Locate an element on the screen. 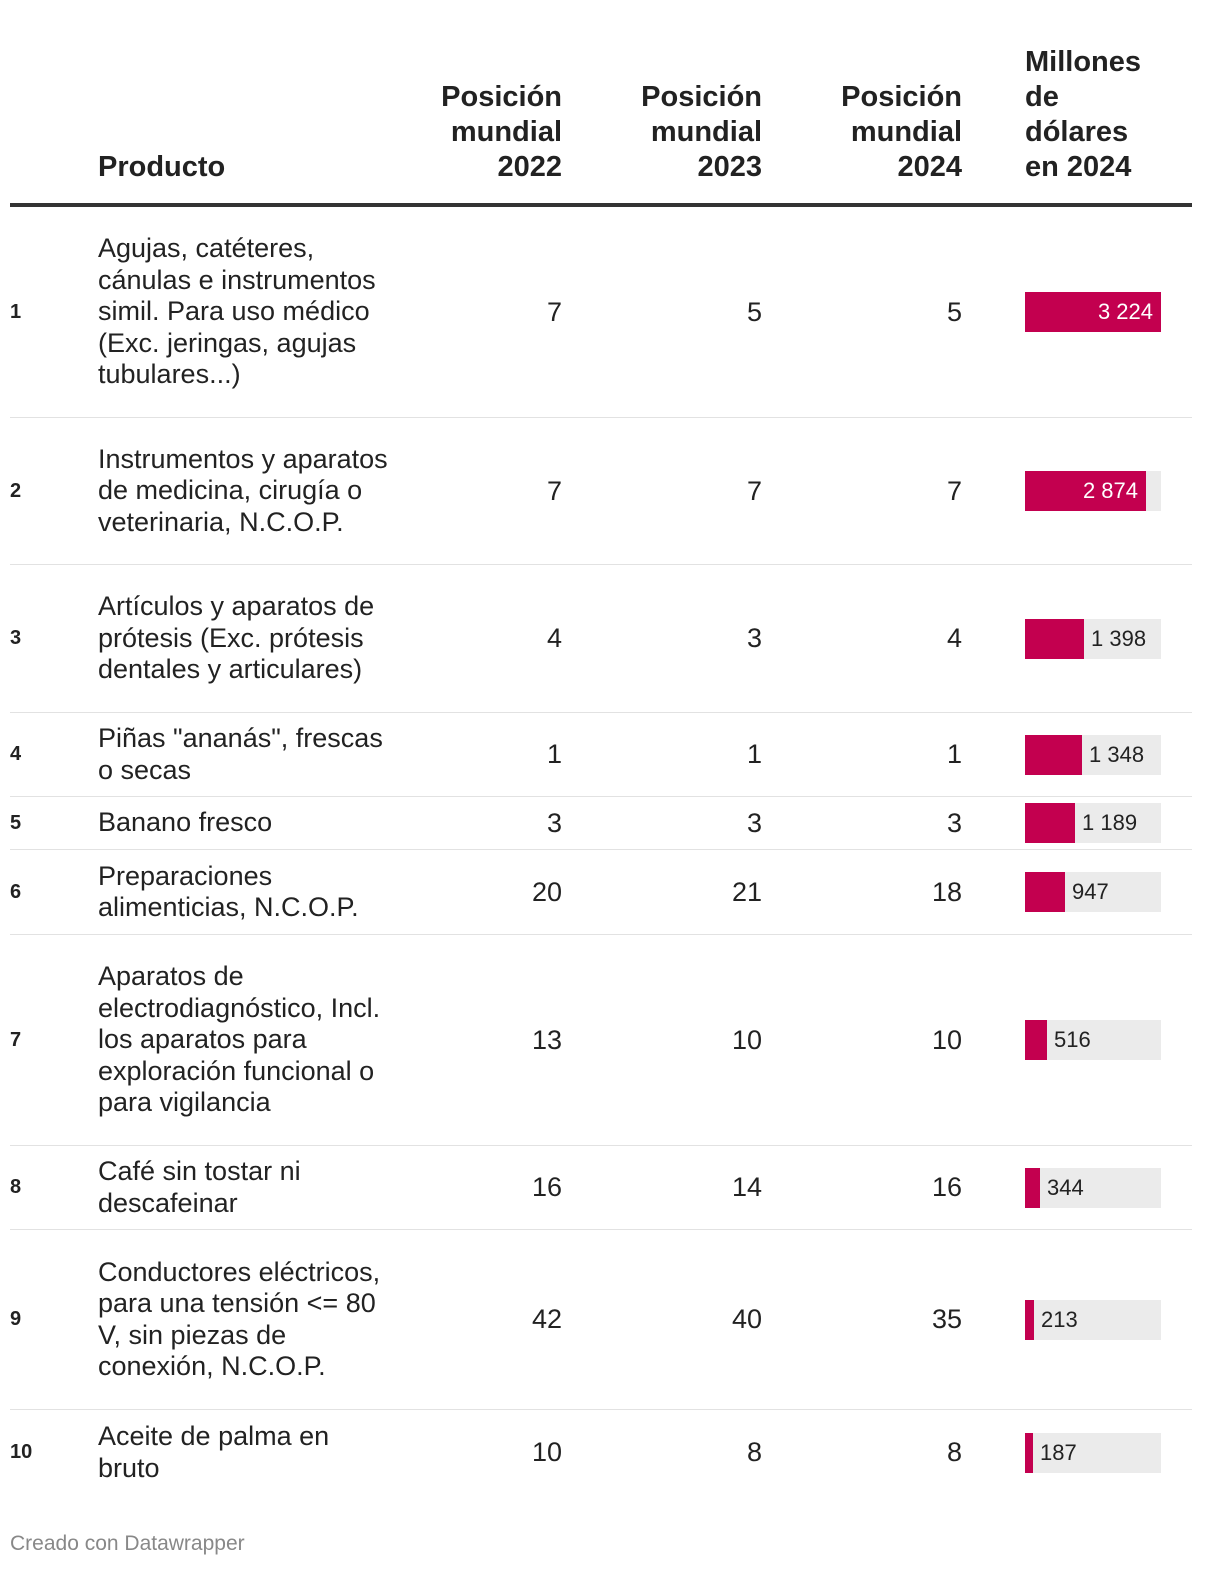  header-product: Producto is located at coordinates (162, 167).